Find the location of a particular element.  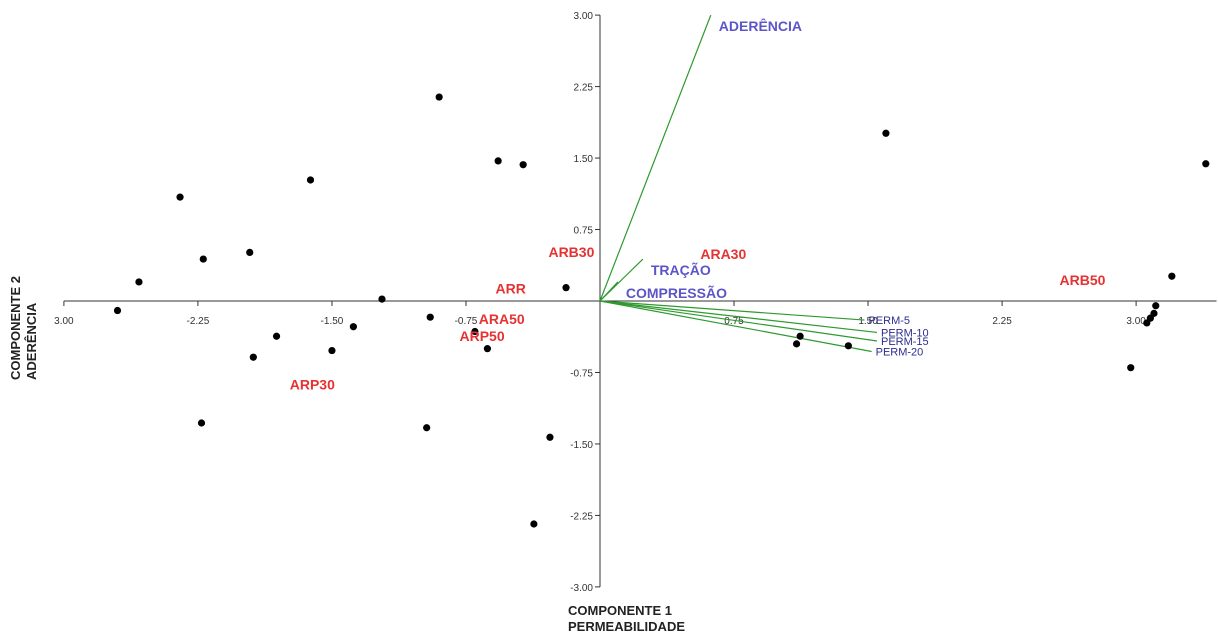

vector-label: COMPRESSÃO is located at coordinates (676, 292).